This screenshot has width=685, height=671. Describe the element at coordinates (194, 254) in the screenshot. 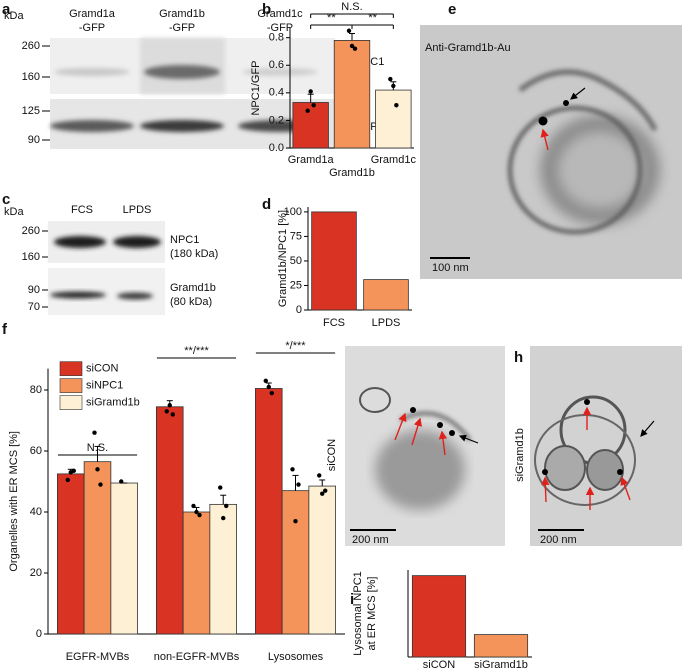

I see `band-label: (180 kDa)` at that location.